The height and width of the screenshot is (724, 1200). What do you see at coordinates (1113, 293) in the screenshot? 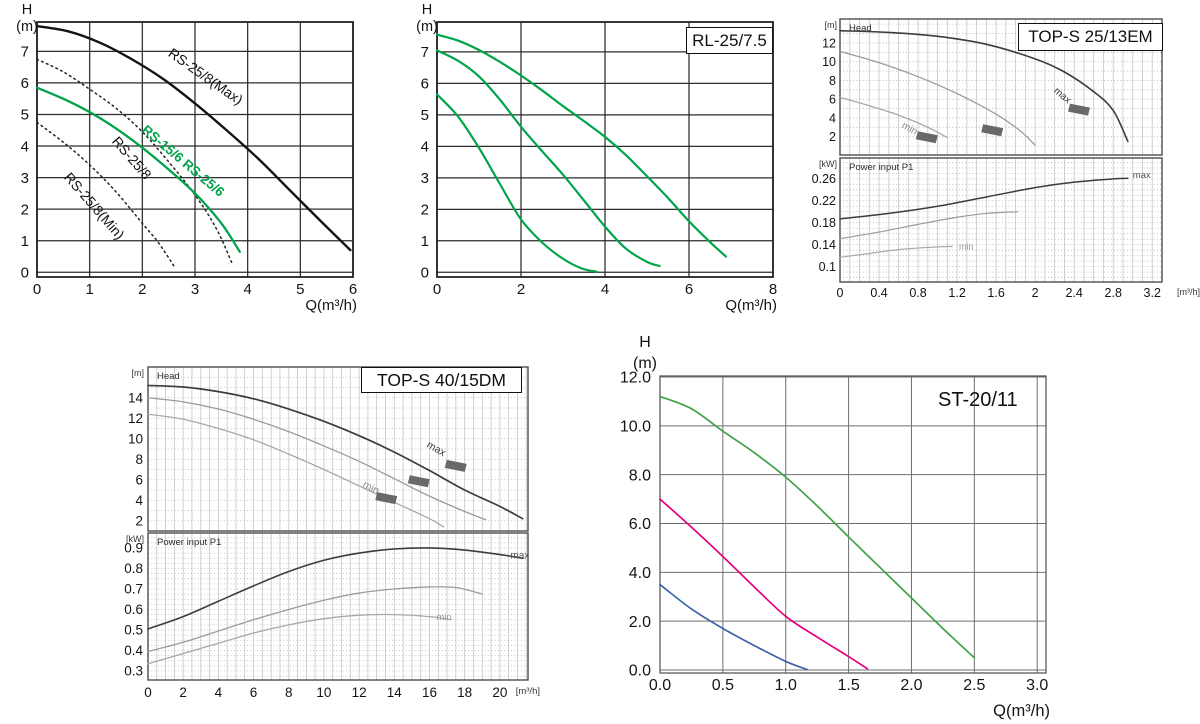
I see `x-tick-label: 2.8` at bounding box center [1113, 293].